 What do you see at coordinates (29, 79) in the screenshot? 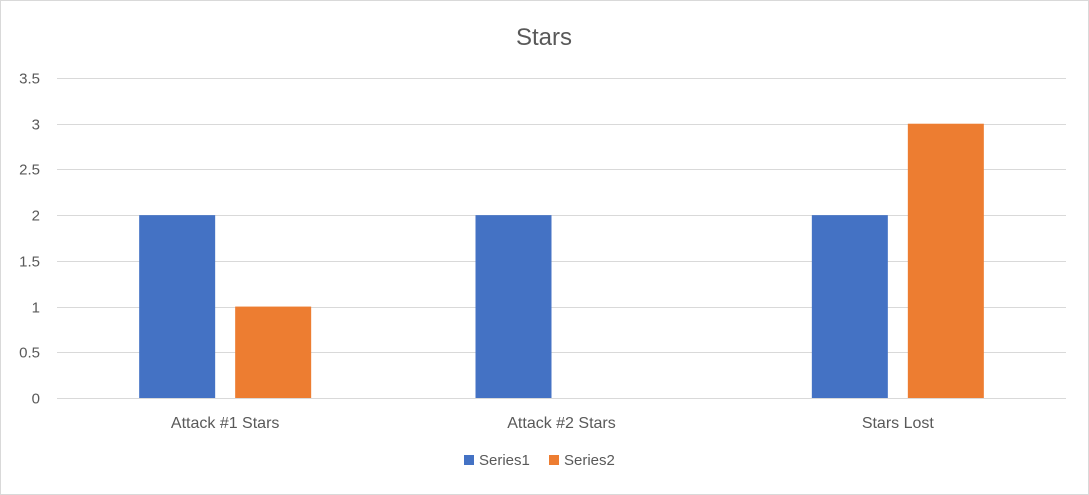
I see `y-tick-label: 3.5` at bounding box center [29, 79].